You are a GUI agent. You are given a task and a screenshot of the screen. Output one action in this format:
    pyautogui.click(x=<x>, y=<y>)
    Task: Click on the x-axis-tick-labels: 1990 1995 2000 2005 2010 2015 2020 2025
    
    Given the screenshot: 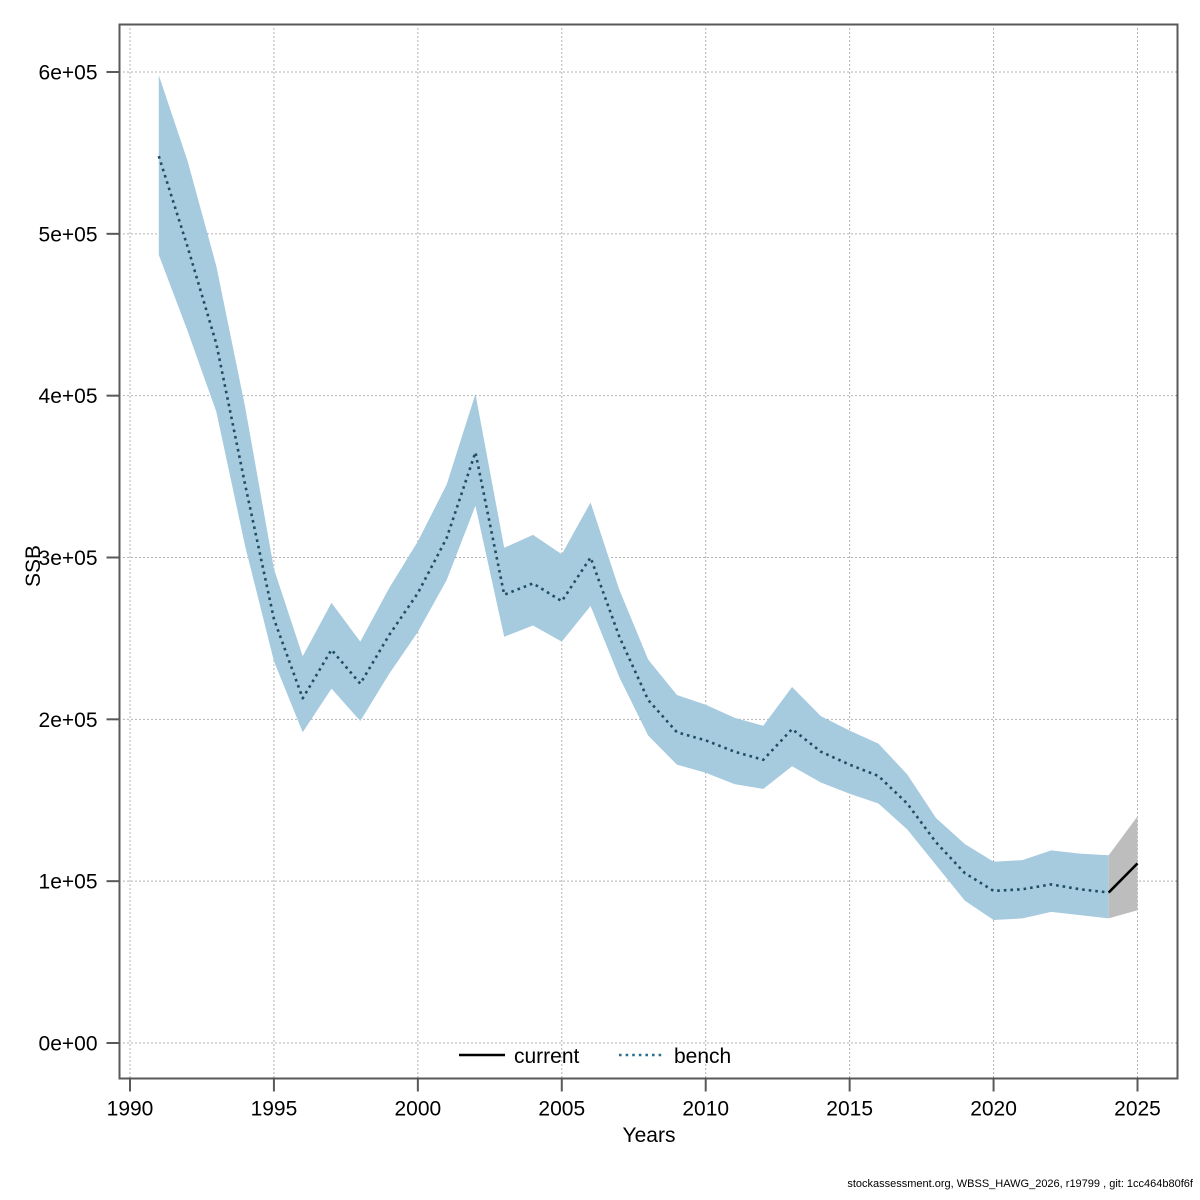 What is the action you would take?
    pyautogui.click(x=634, y=1109)
    